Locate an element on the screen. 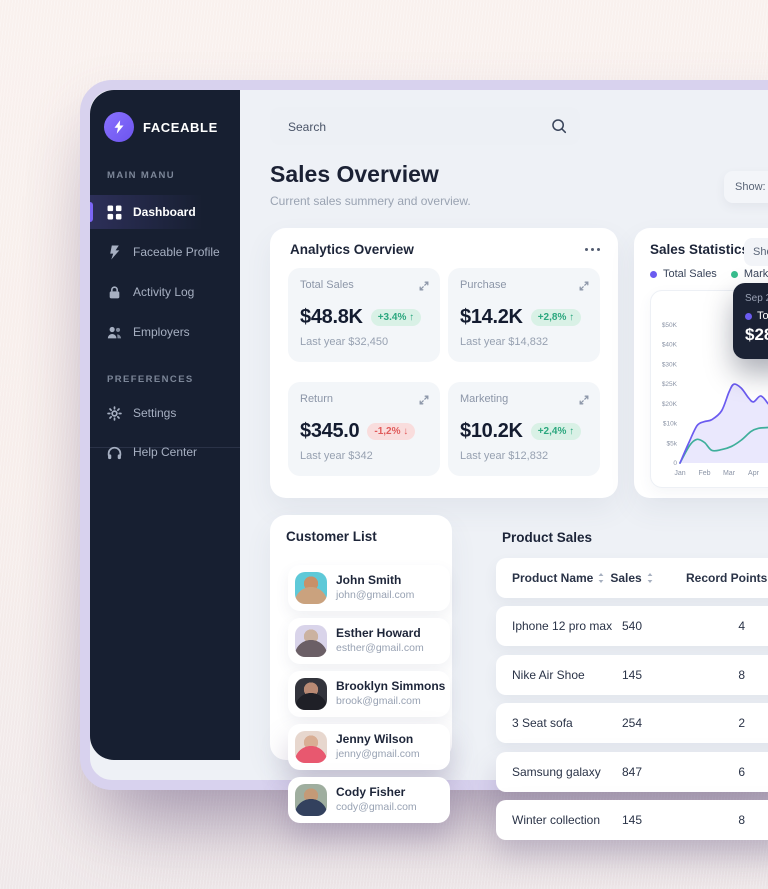 The image size is (768, 889). customer-name: Esther Howard is located at coordinates (378, 633).